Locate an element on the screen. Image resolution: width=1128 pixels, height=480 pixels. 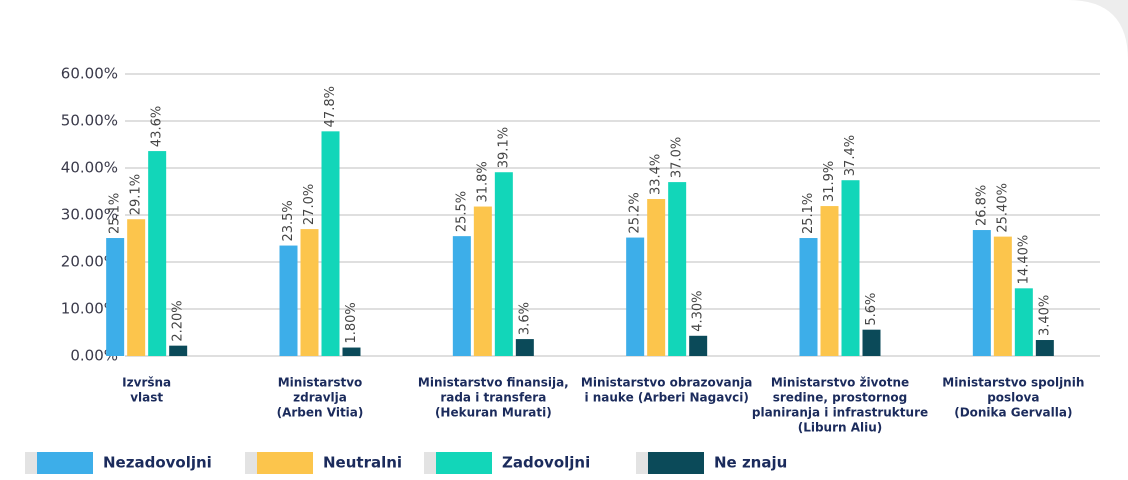
value-label: 14.40% is located at coordinates (1023, 260).